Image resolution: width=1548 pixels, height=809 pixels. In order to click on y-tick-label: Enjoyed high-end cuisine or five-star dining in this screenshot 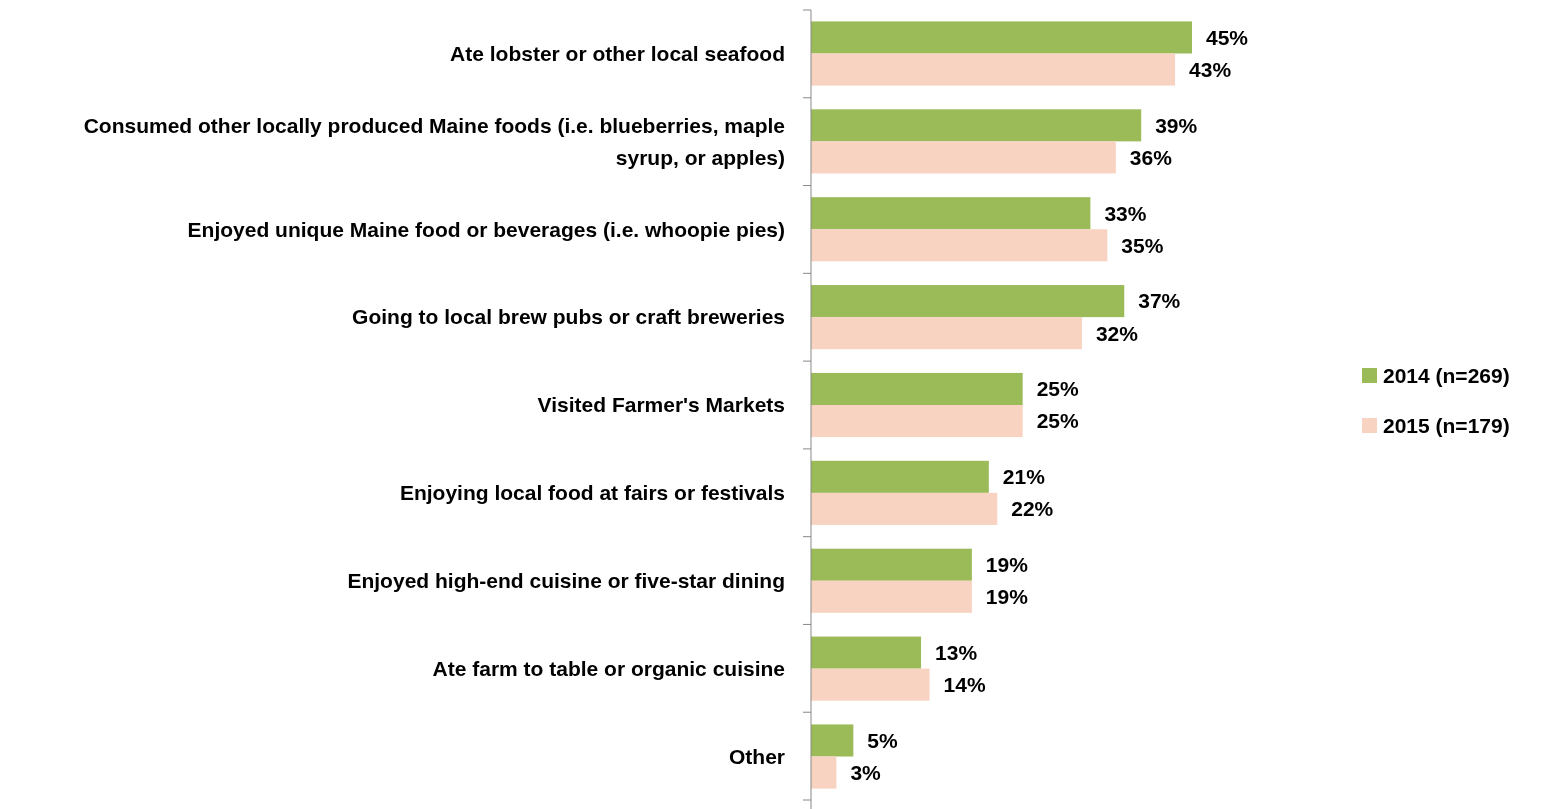, I will do `click(566, 581)`.